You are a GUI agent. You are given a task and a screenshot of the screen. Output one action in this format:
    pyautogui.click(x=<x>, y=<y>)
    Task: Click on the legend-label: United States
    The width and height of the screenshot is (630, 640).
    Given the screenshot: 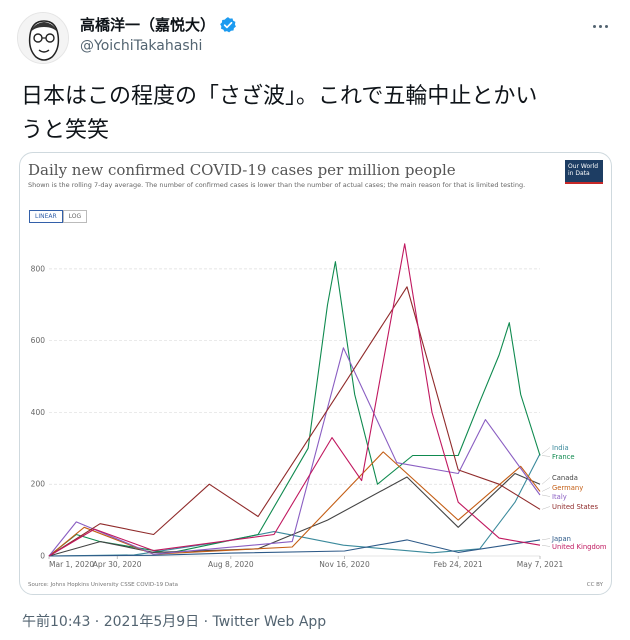 What is the action you would take?
    pyautogui.click(x=575, y=507)
    